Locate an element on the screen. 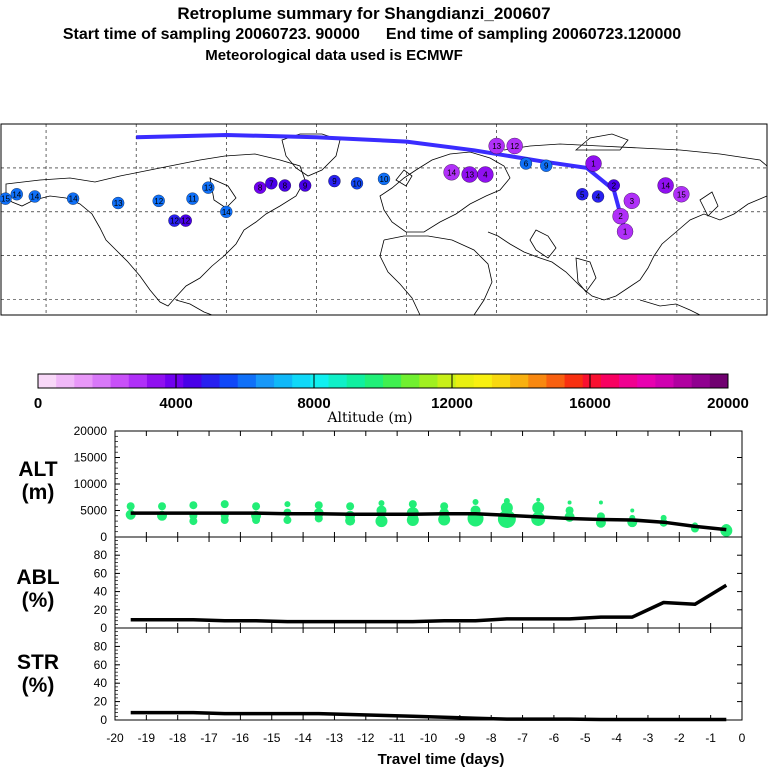 This screenshot has width=768, height=768. plume-point-label: 13 is located at coordinates (208, 188).